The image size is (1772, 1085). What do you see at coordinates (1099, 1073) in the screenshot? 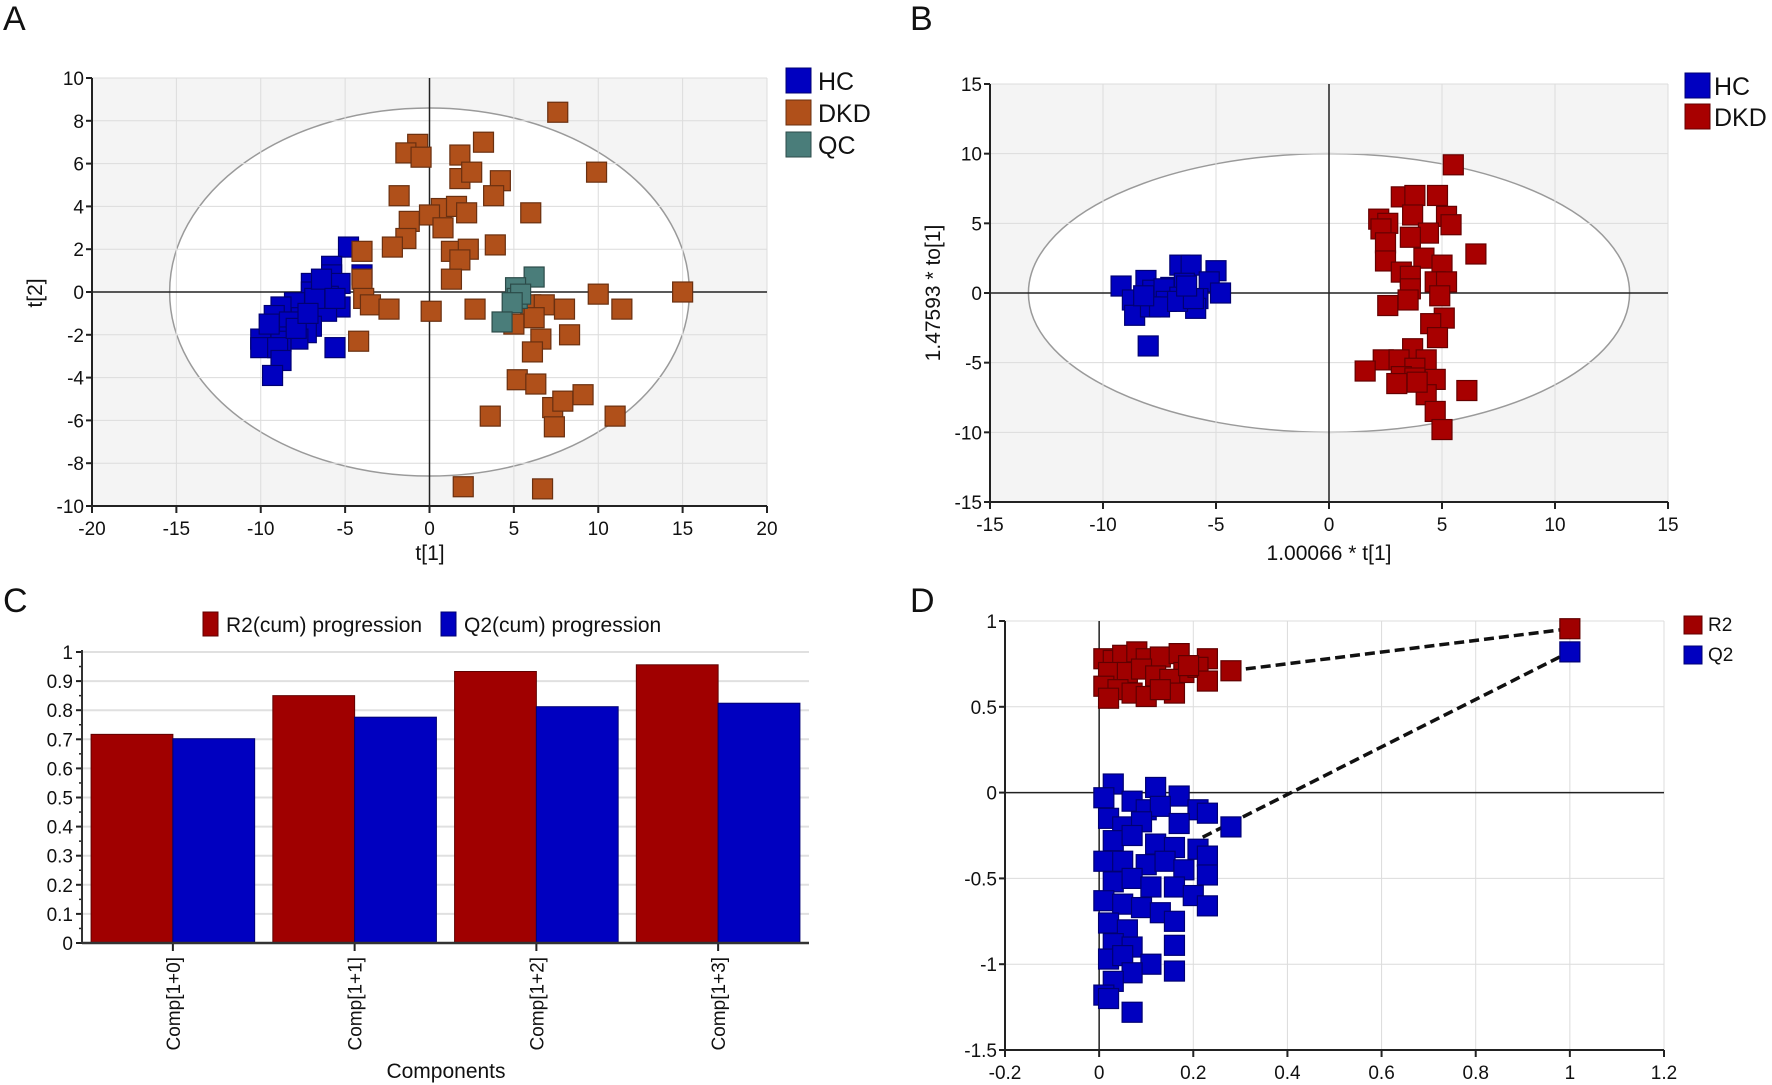
I see `x-tick-label: 0` at bounding box center [1099, 1073].